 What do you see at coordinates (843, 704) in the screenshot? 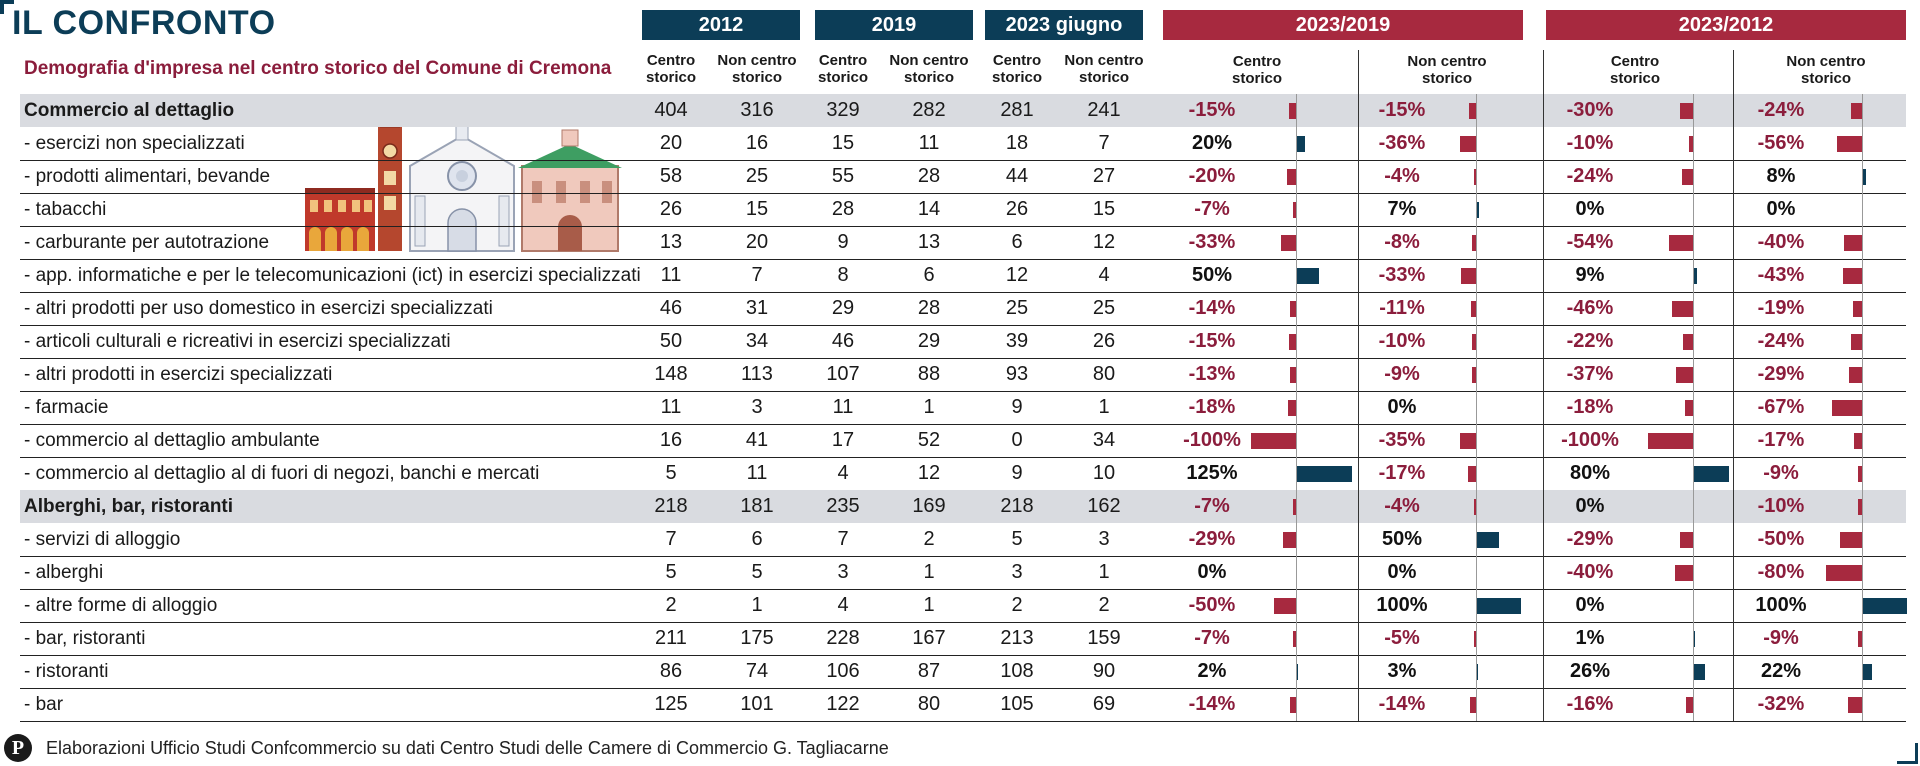
I see `count-cell: 122` at bounding box center [843, 704].